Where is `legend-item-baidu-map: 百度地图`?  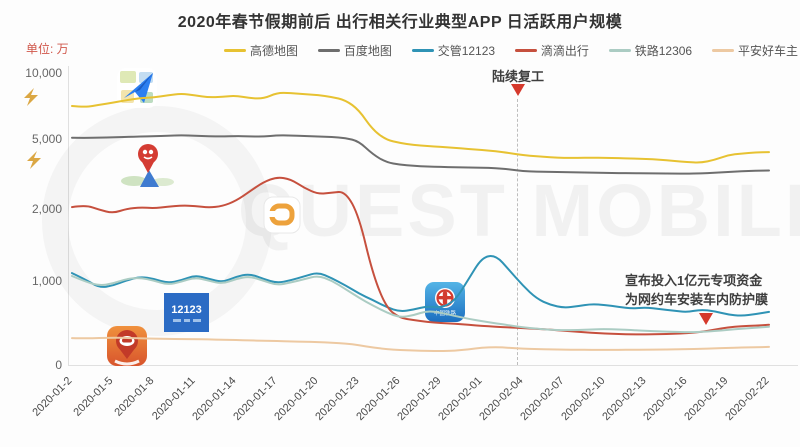
legend-item-baidu-map: 百度地图 is located at coordinates (354, 50).